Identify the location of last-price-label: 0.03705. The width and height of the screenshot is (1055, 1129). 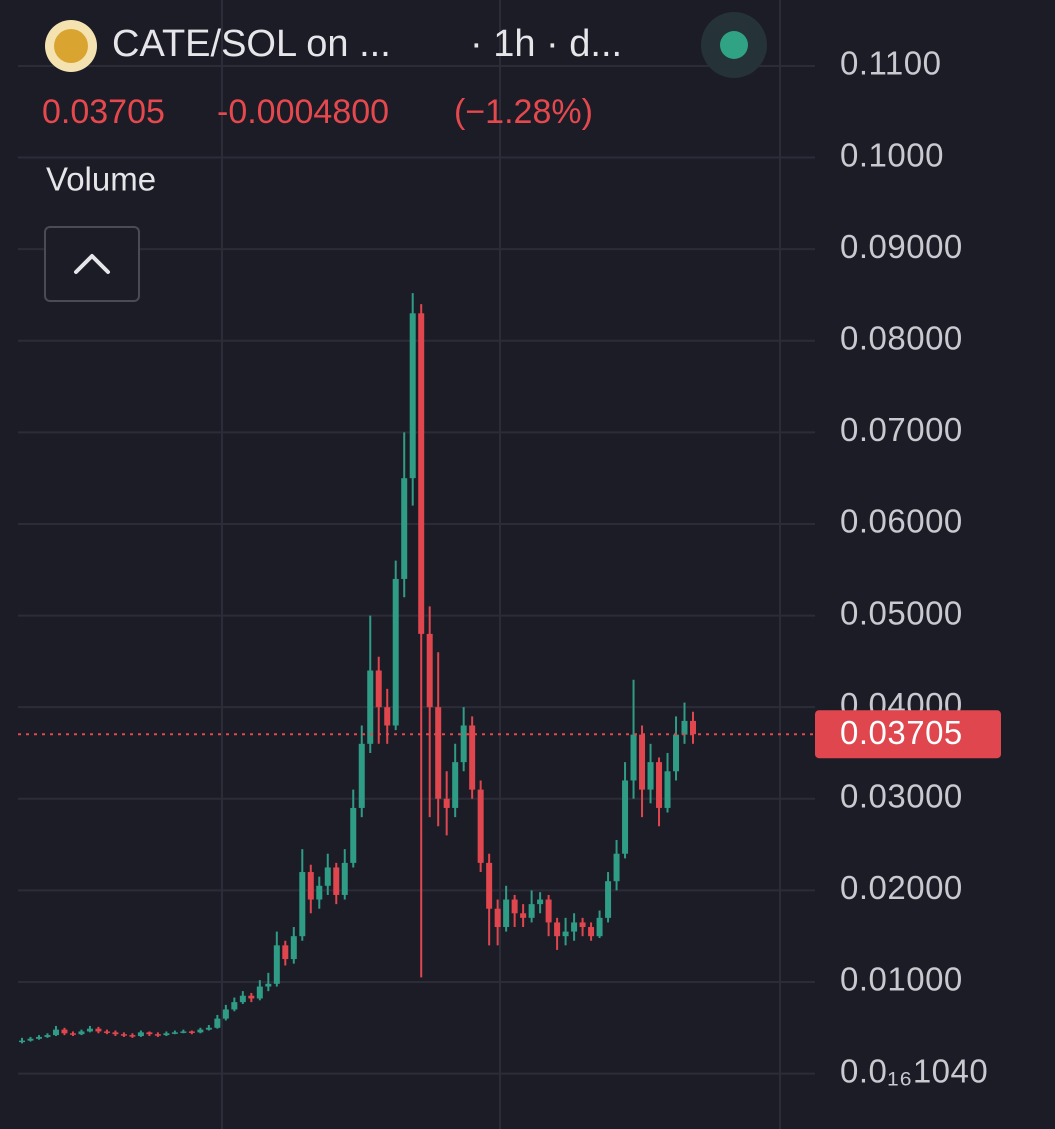
(901, 732).